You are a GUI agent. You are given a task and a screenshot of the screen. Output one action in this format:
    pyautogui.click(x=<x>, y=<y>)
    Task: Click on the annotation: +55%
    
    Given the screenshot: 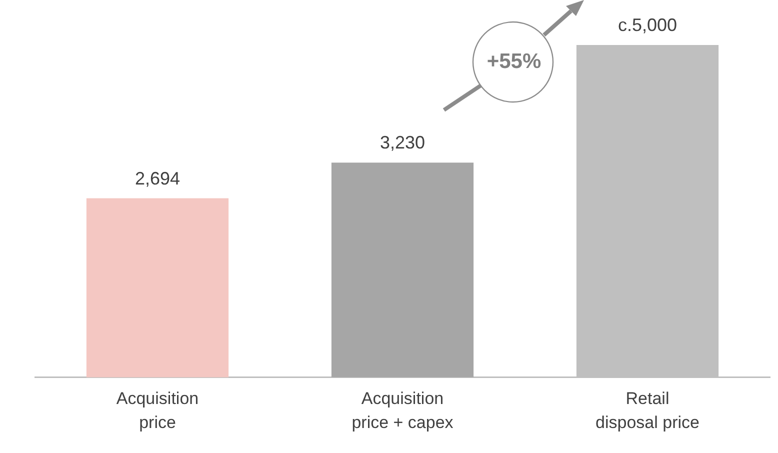 What is the action you would take?
    pyautogui.click(x=514, y=62)
    